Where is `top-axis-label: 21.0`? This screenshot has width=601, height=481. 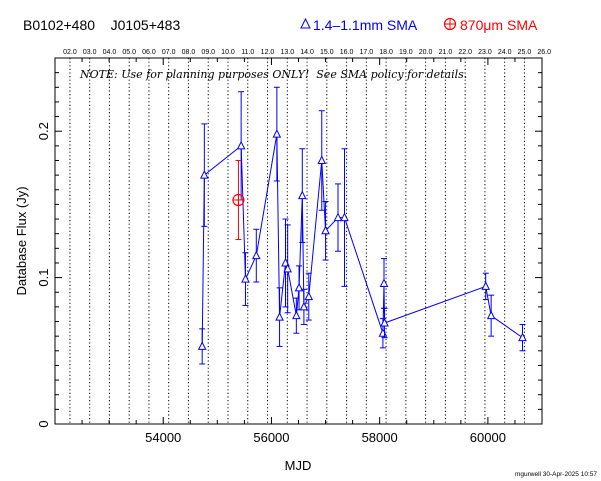
top-axis-label: 21.0 is located at coordinates (446, 52).